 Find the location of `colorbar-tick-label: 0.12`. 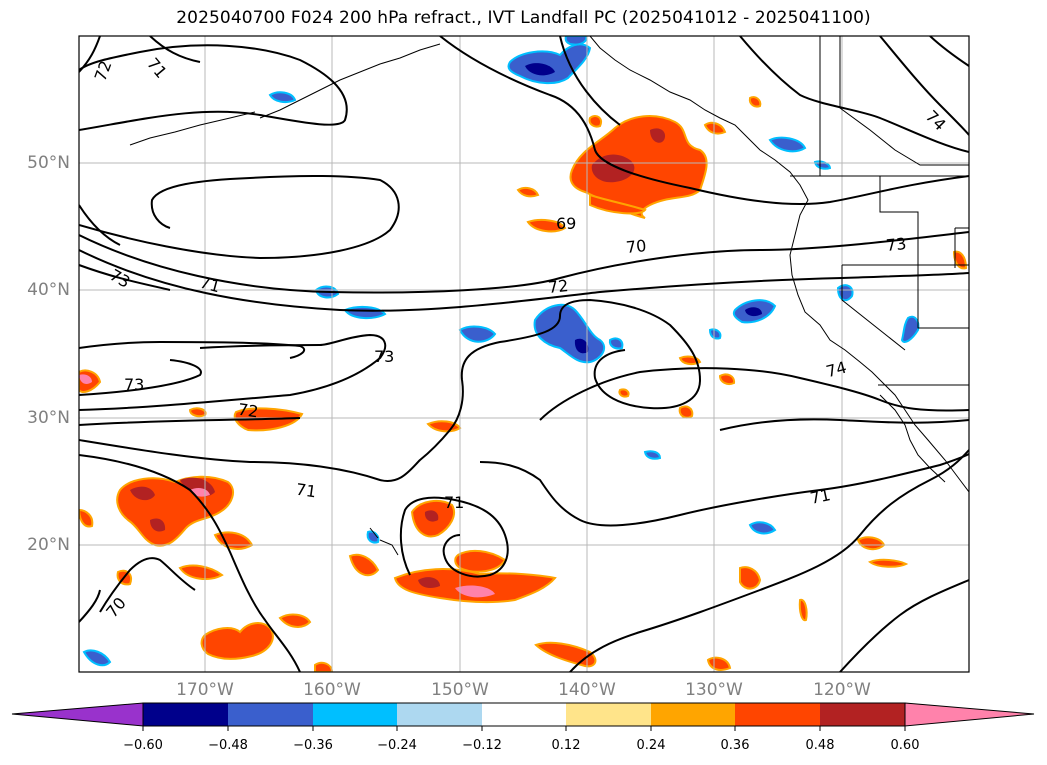

colorbar-tick-label: 0.12 is located at coordinates (566, 745).